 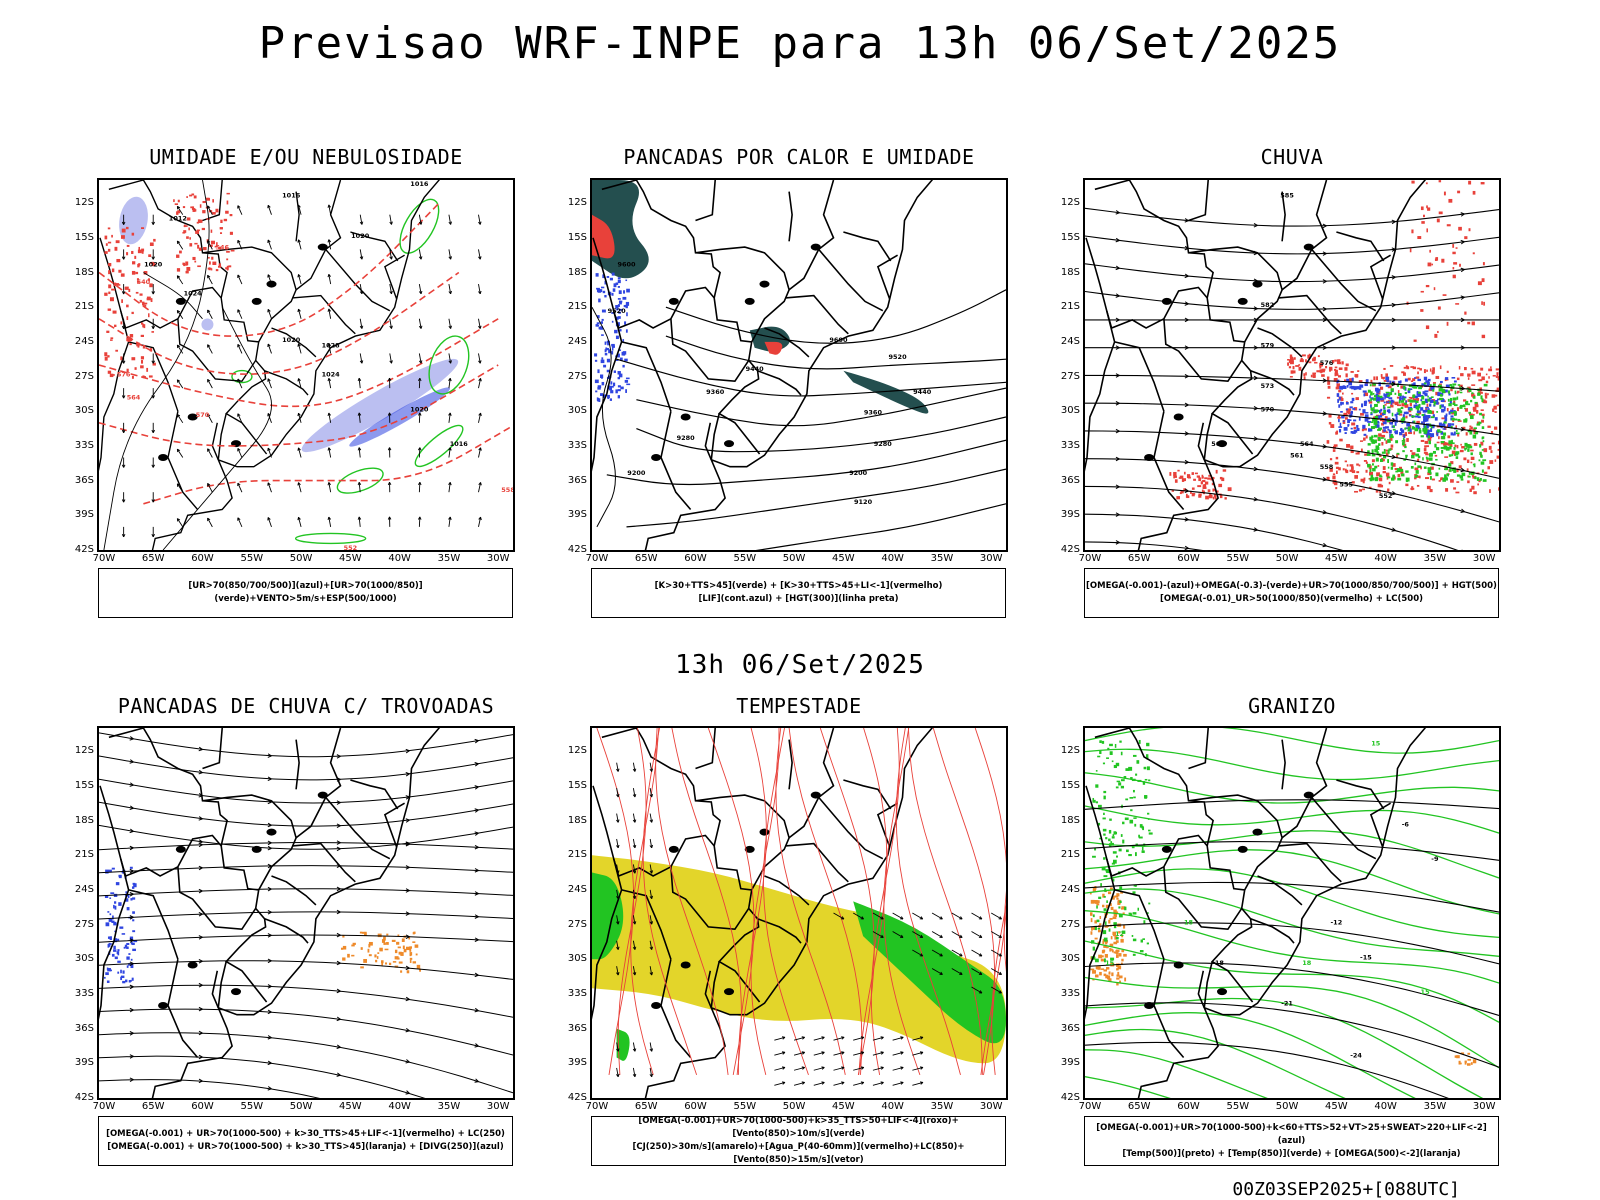 What do you see at coordinates (883, 444) in the screenshot?
I see `contour-label: 9280` at bounding box center [883, 444].